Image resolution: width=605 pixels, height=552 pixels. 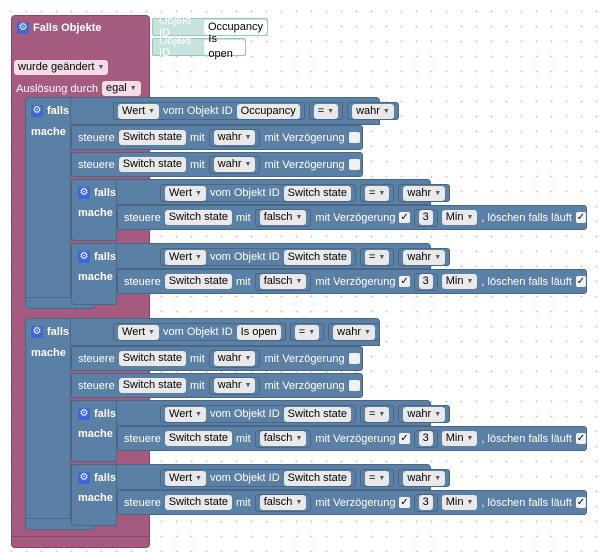 What do you see at coordinates (199, 332) in the screenshot?
I see `value-of-object: Wert ▼ vom Objekt ID Is open` at bounding box center [199, 332].